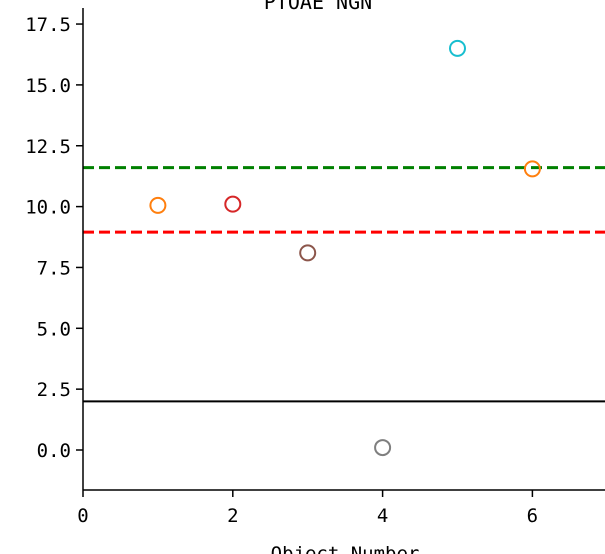 The height and width of the screenshot is (554, 605). What do you see at coordinates (318, 7) in the screenshot?
I see `chart-title: PTOAE NGN` at bounding box center [318, 7].